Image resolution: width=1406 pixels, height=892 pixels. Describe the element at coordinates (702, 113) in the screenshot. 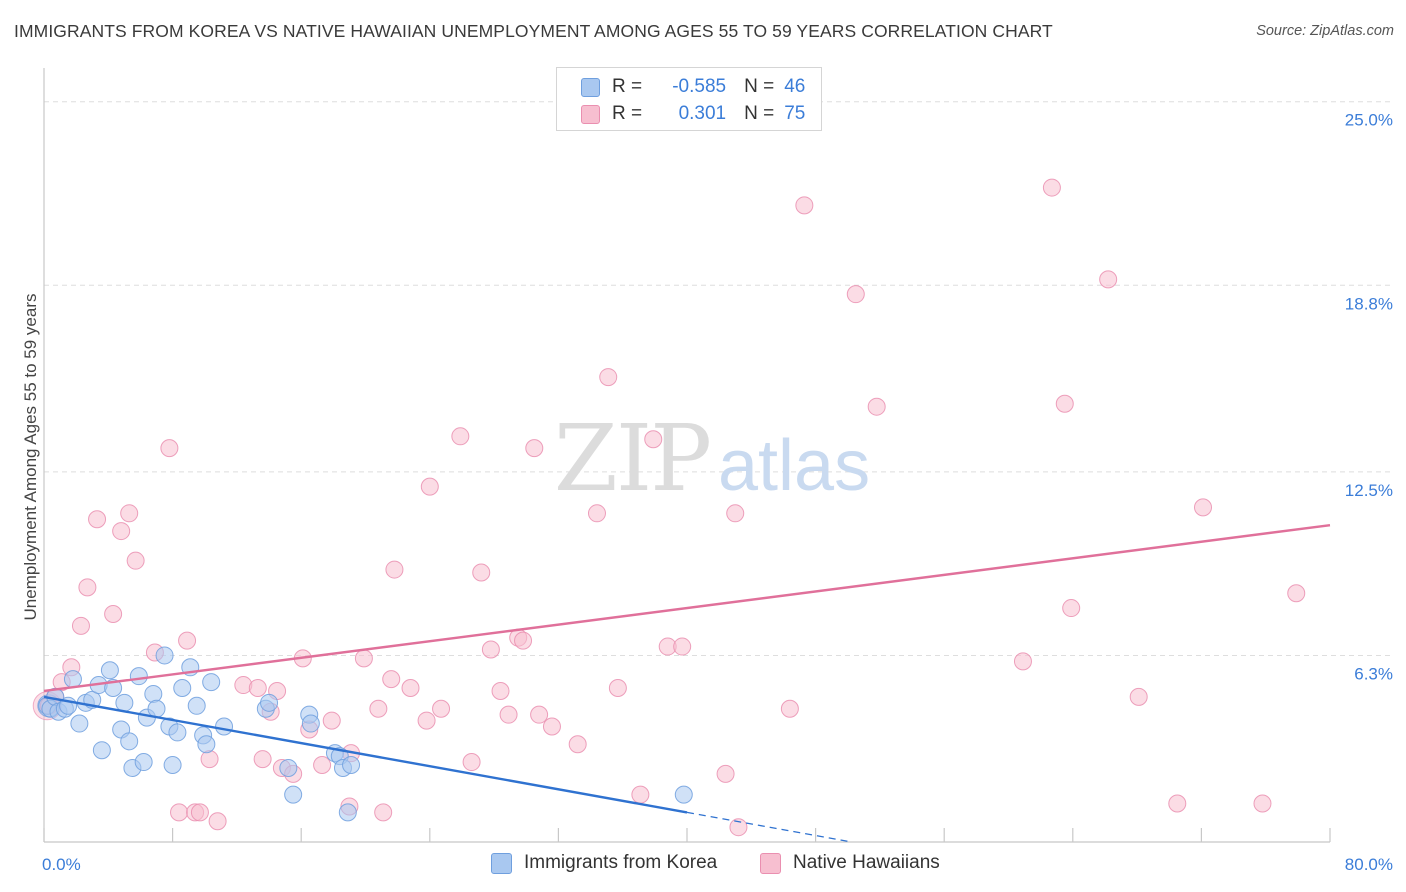

I see `r-value: 0.301` at that location.